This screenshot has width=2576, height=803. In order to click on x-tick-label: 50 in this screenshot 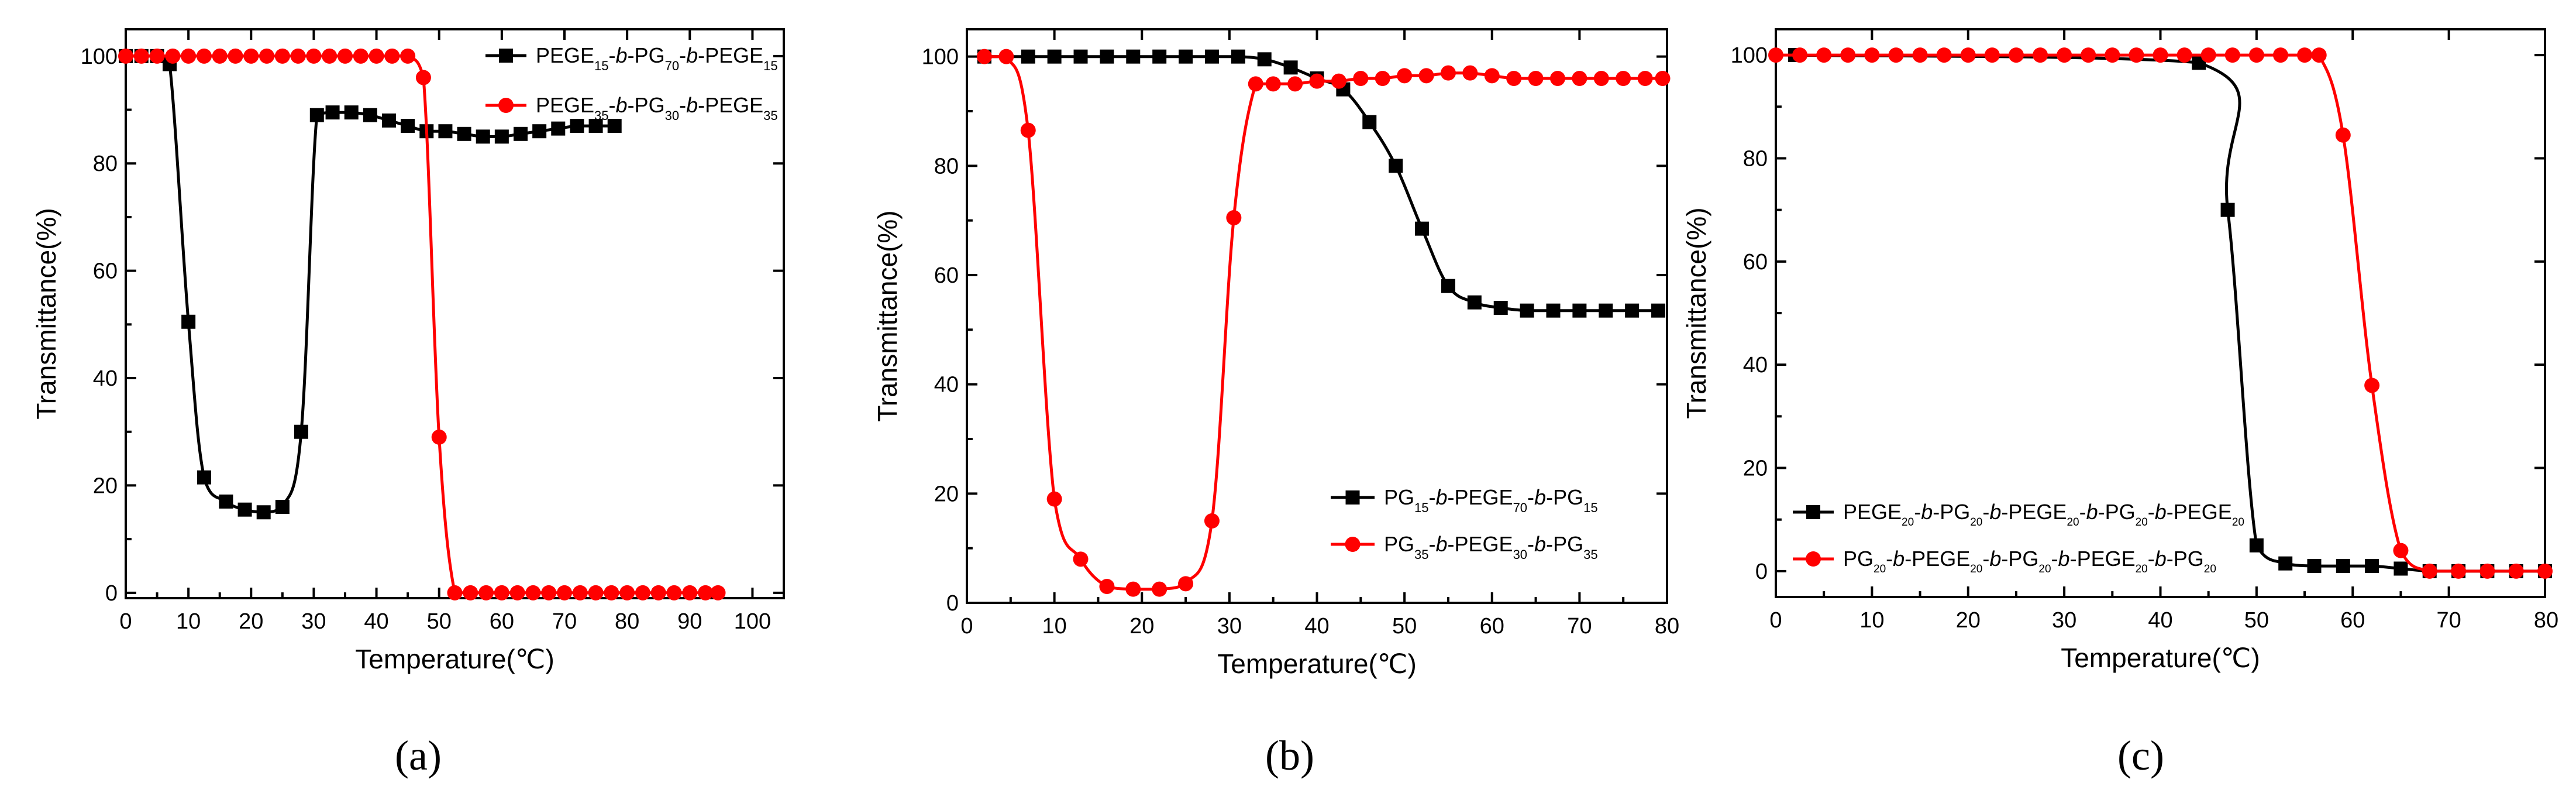, I will do `click(1404, 626)`.